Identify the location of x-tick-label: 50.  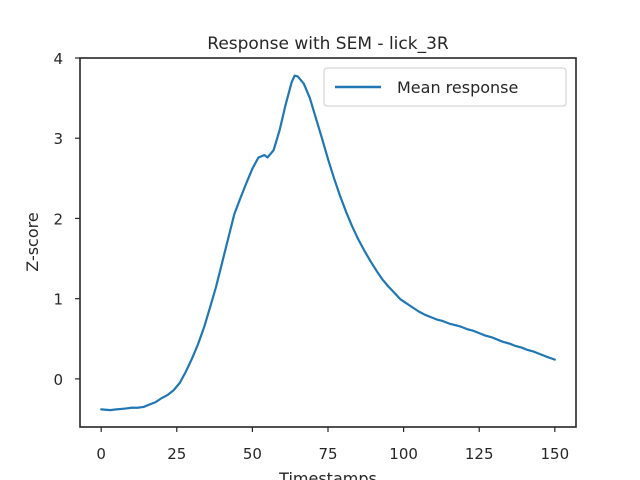
(252, 454).